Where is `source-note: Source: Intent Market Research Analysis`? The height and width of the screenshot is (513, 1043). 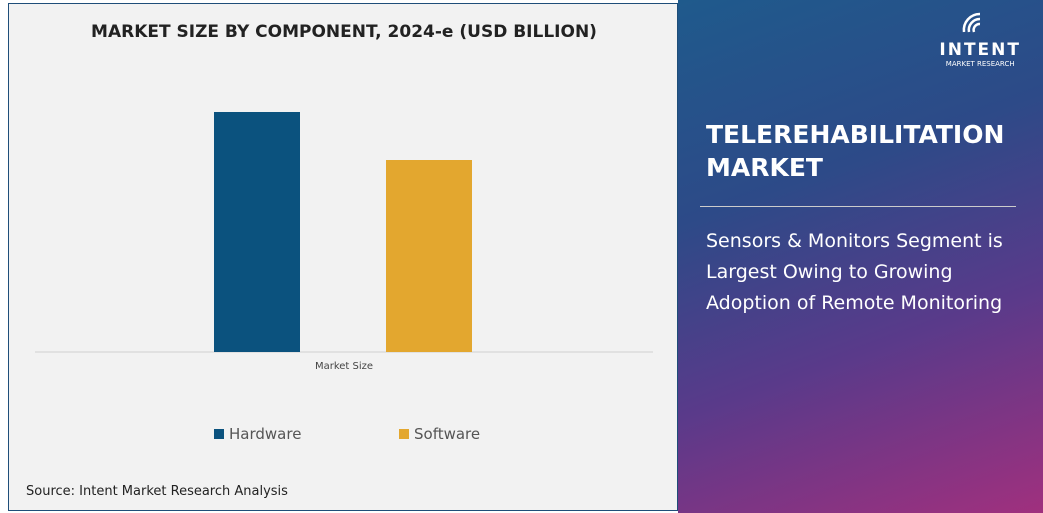
source-note: Source: Intent Market Research Analysis is located at coordinates (157, 491).